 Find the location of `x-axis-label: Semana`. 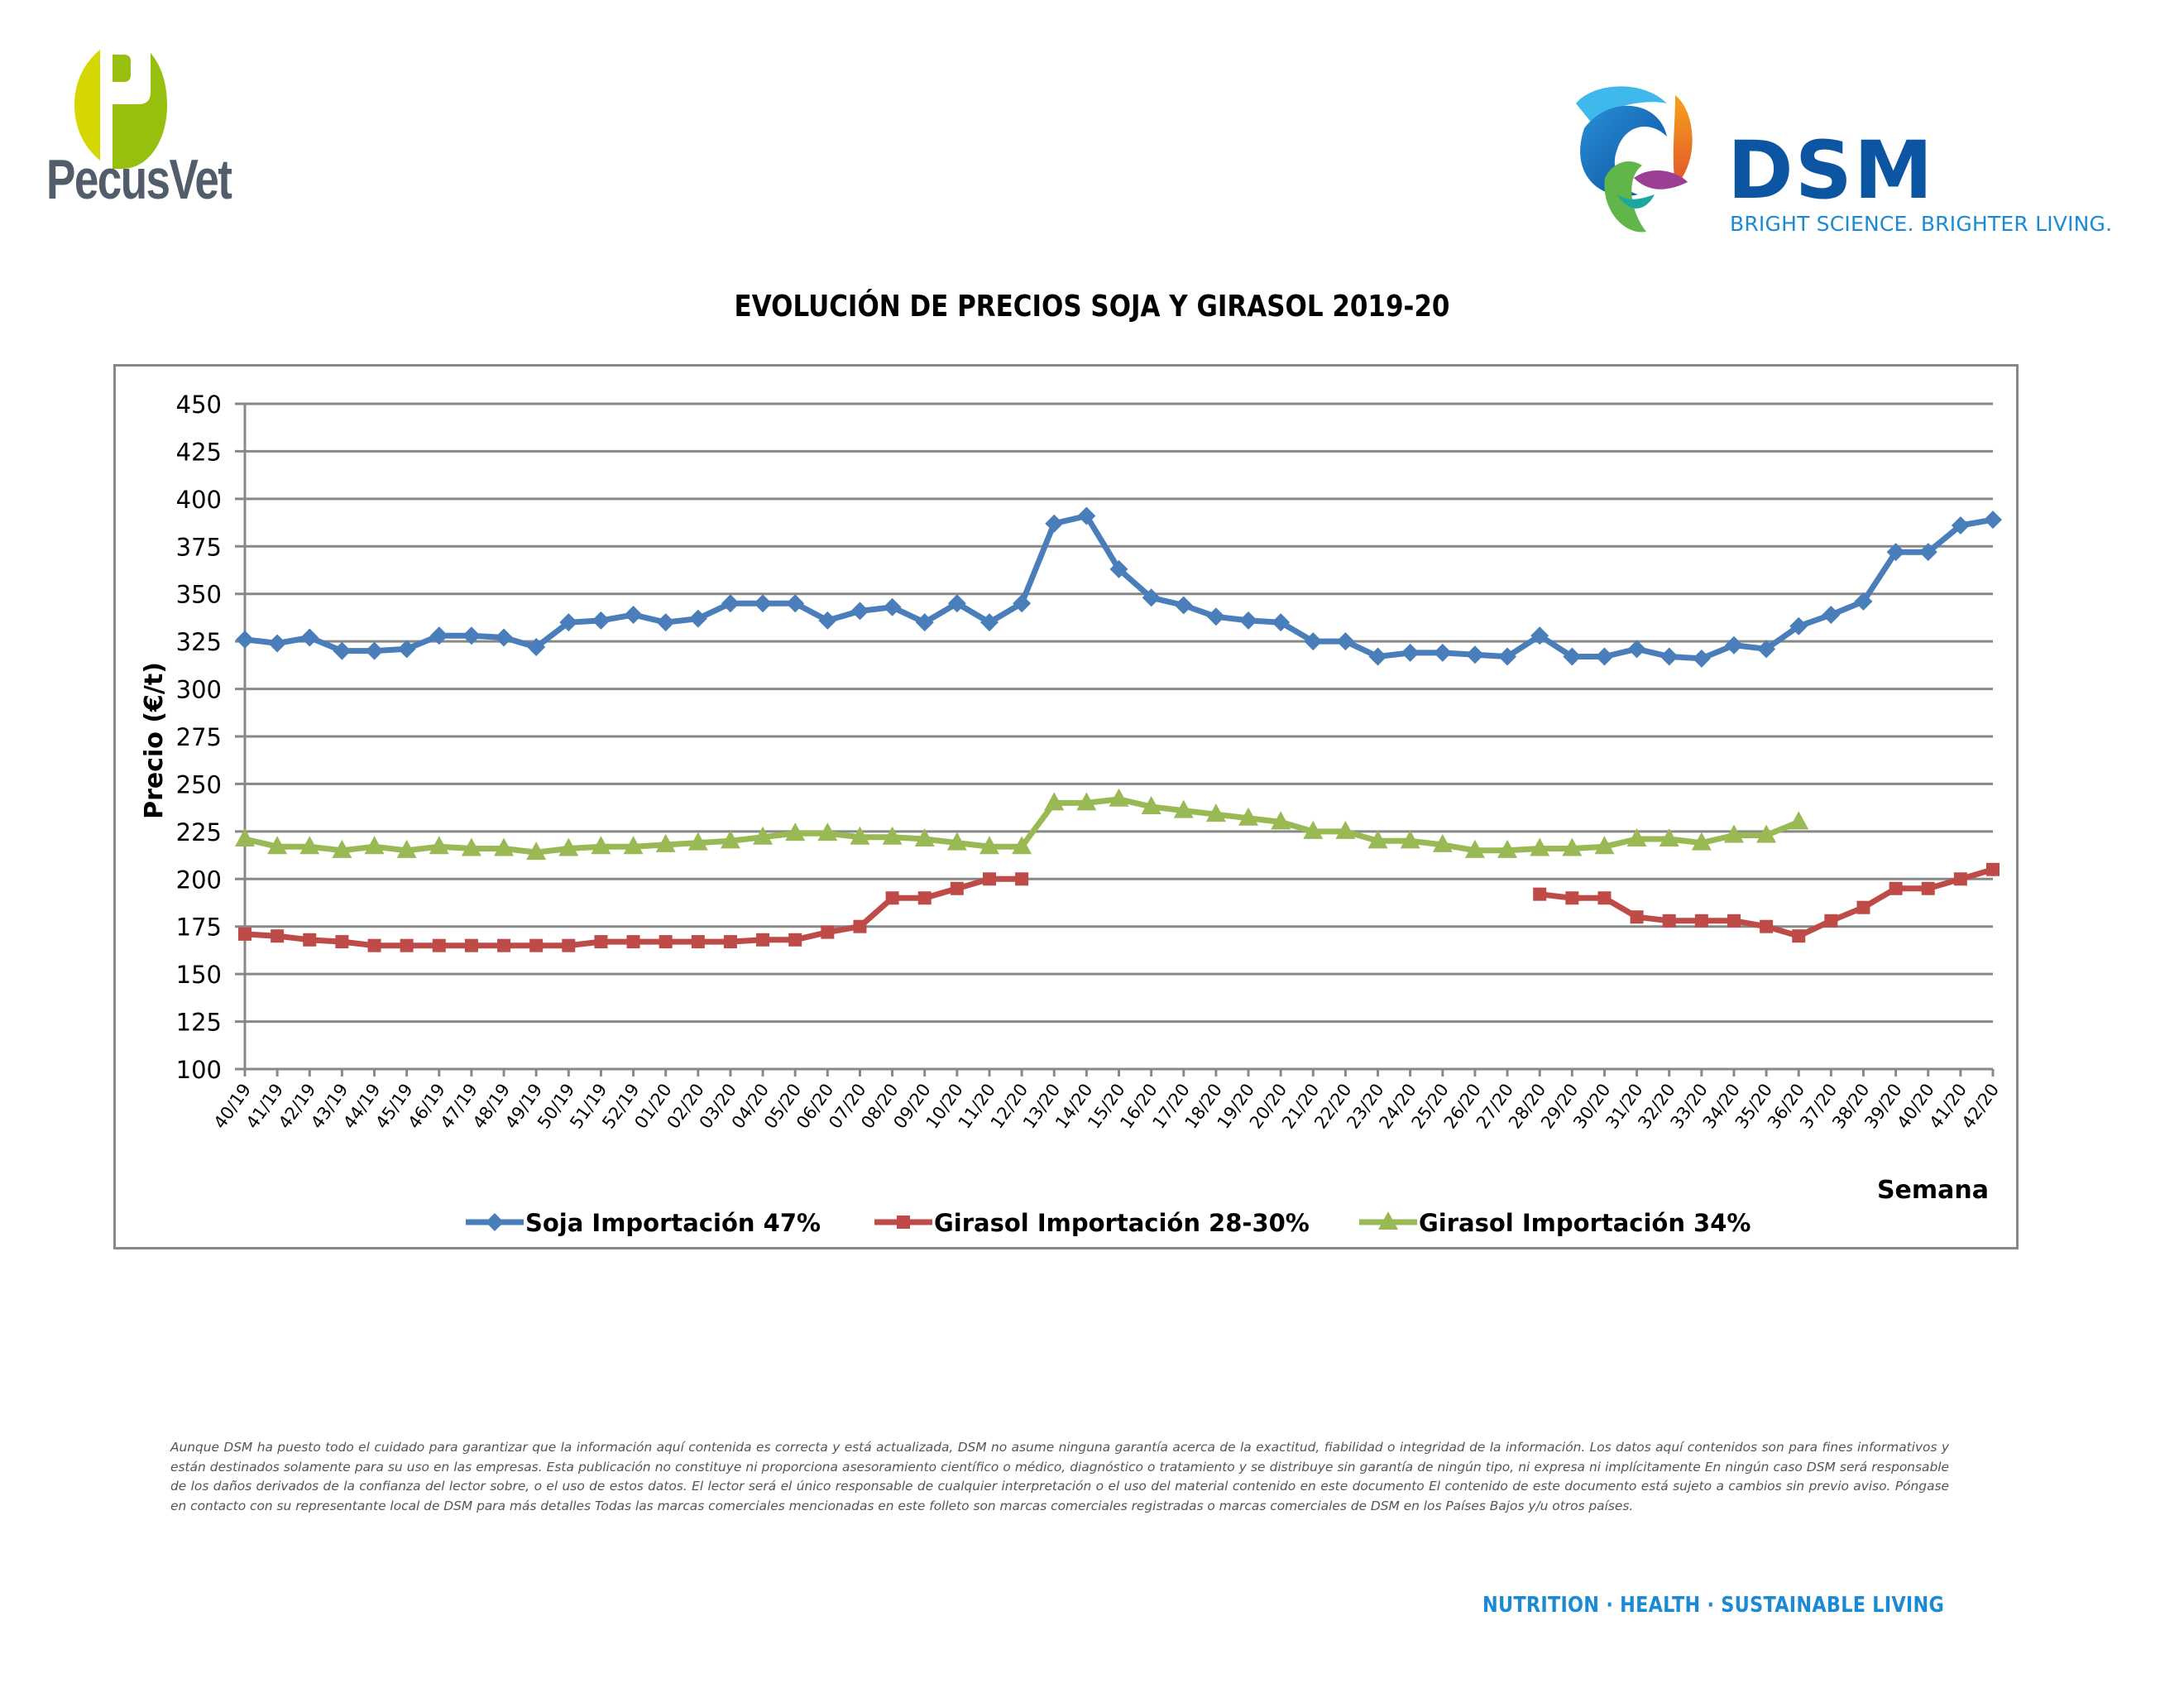

x-axis-label: Semana is located at coordinates (1933, 1190).